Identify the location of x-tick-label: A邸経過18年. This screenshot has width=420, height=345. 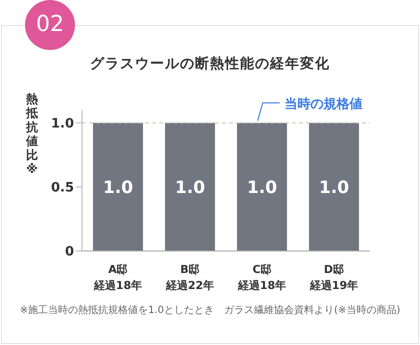
(117, 277).